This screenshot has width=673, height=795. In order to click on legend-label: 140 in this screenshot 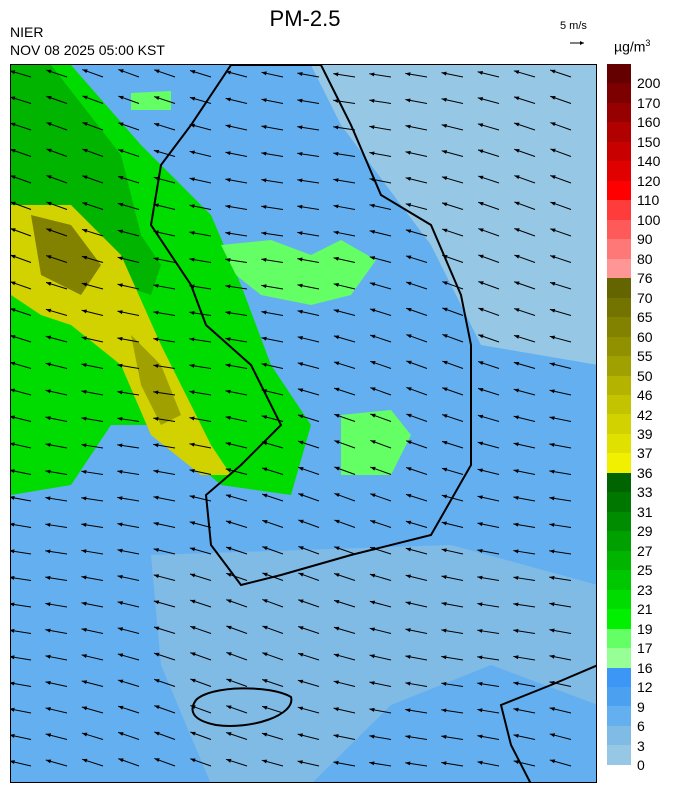, I will do `click(649, 161)`.